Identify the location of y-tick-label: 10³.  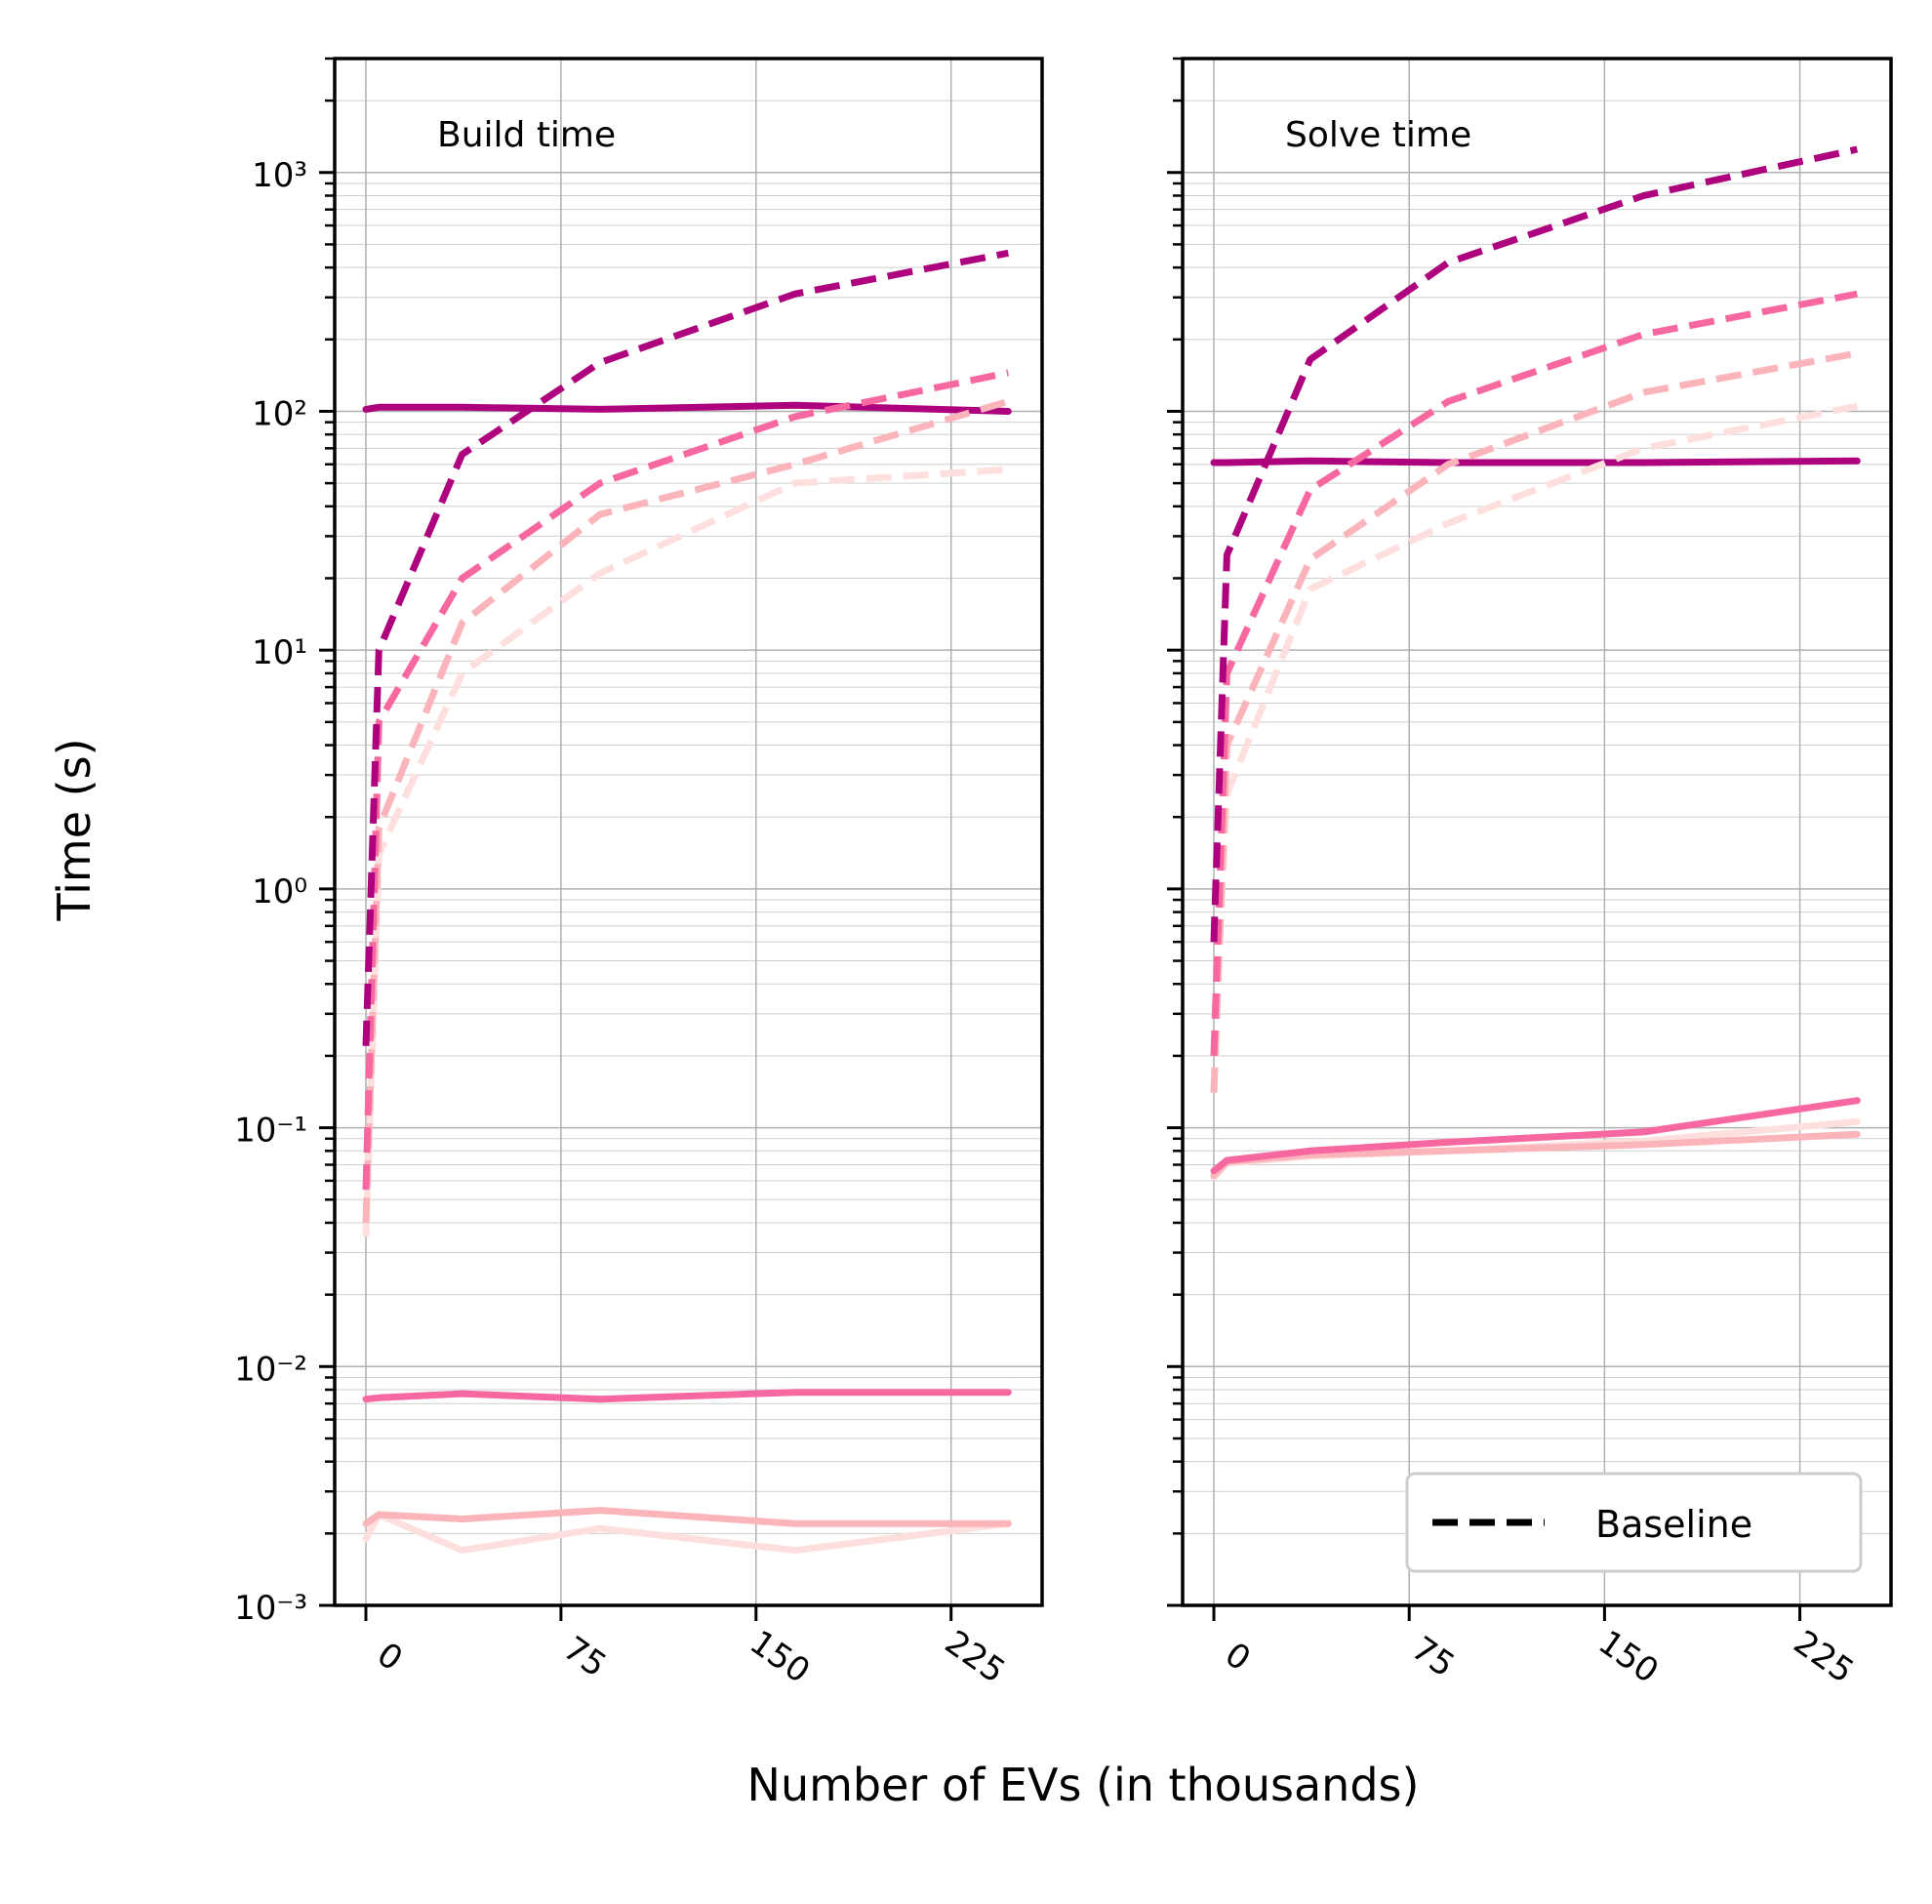
(279, 175).